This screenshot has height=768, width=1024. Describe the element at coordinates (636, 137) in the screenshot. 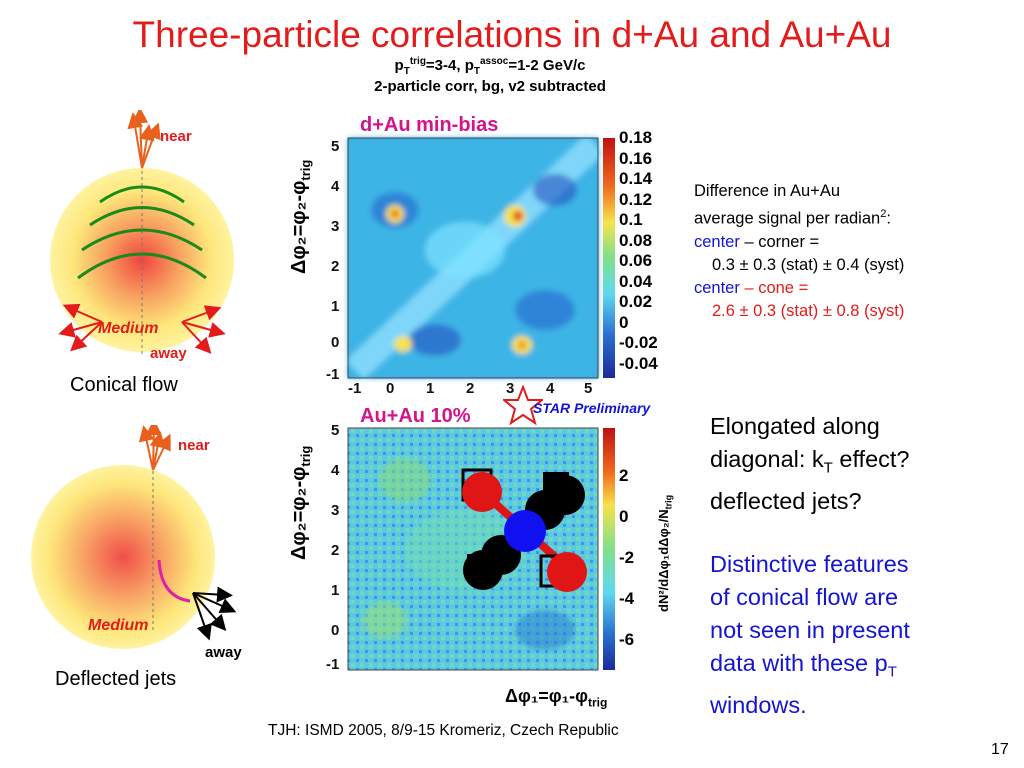

I see `colorbar-tick: 0.18` at that location.